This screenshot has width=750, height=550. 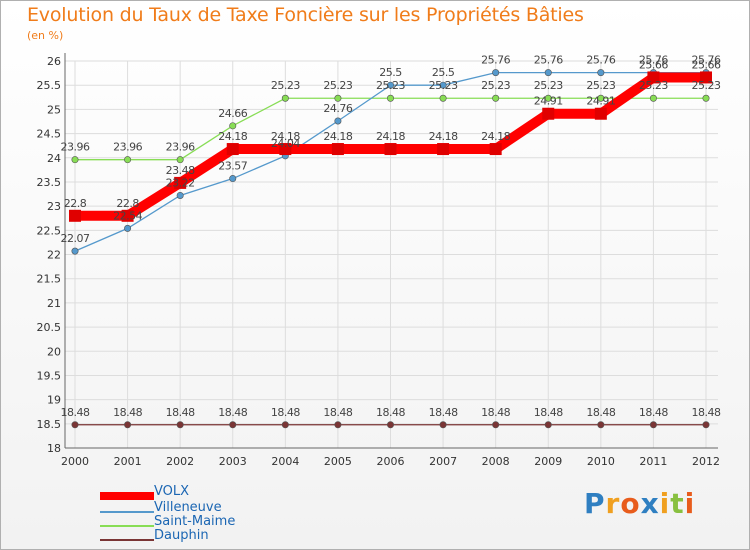 What do you see at coordinates (49, 134) in the screenshot?
I see `y-tick-label: 24.5` at bounding box center [49, 134].